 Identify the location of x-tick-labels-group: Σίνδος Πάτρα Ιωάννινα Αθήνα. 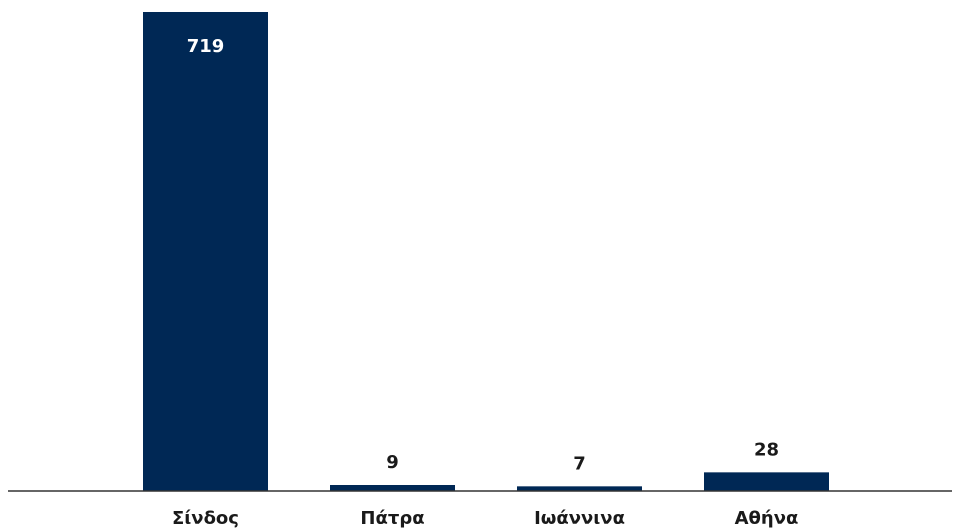
(485, 518).